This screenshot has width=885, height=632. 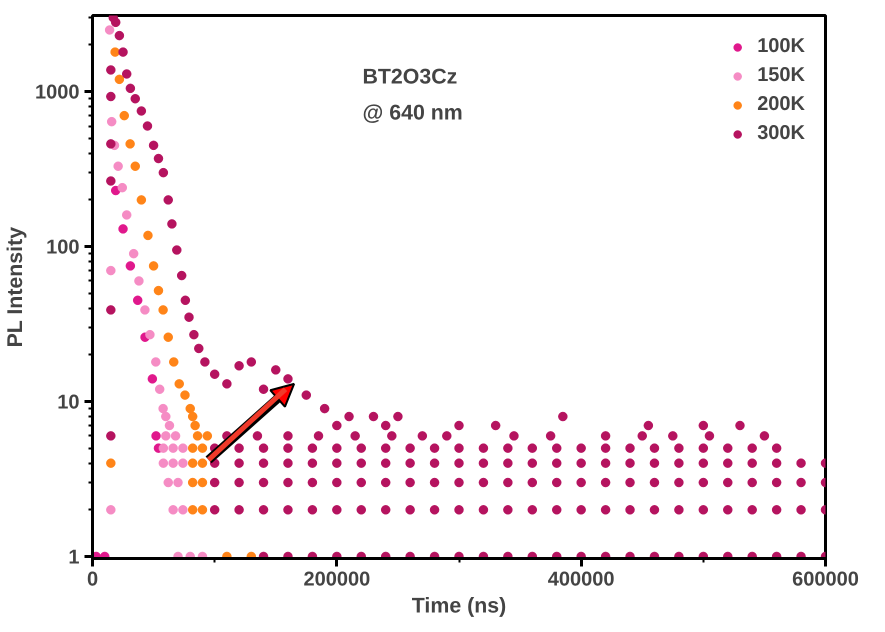 What do you see at coordinates (781, 104) in the screenshot?
I see `legend-label: 200K` at bounding box center [781, 104].